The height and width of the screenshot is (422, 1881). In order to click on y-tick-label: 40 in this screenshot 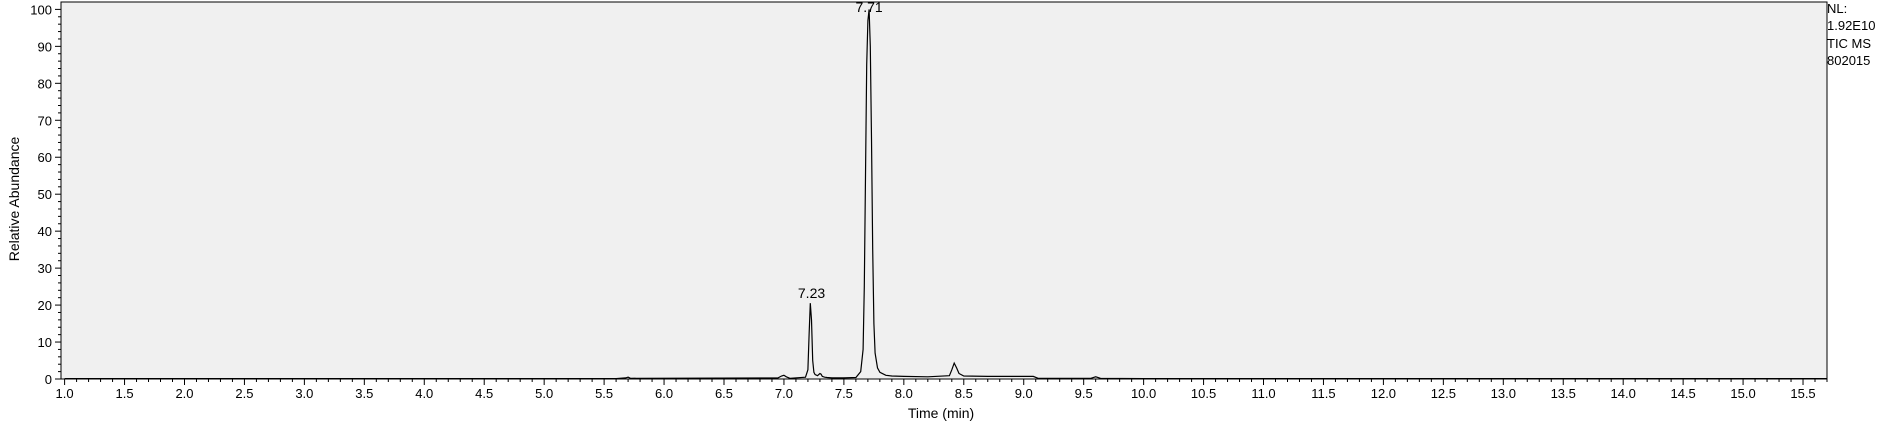, I will do `click(45, 231)`.